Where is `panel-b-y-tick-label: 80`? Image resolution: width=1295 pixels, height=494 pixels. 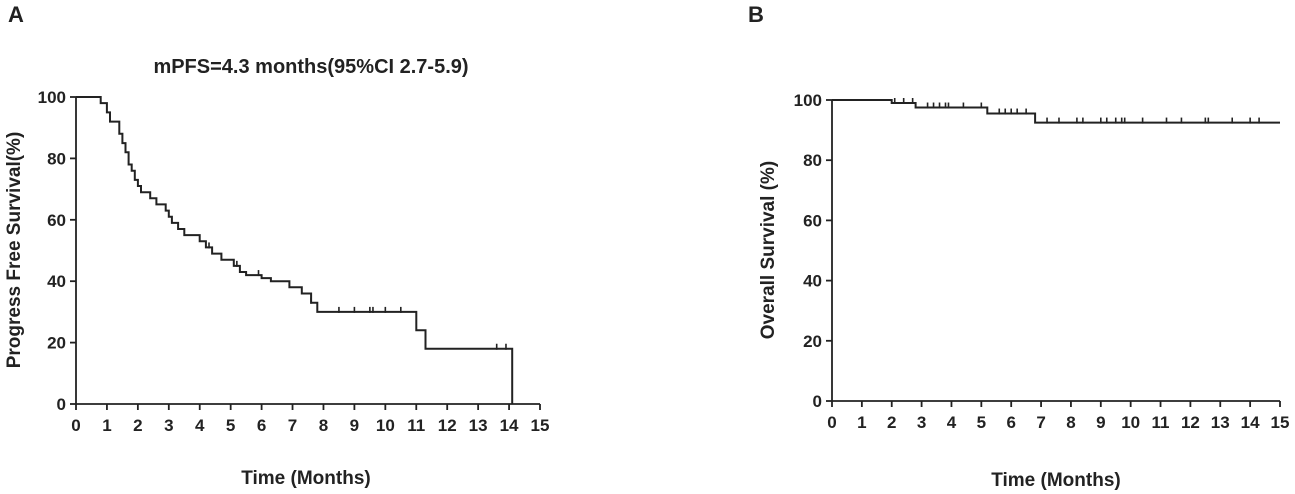 panel-b-y-tick-label: 80 is located at coordinates (812, 160).